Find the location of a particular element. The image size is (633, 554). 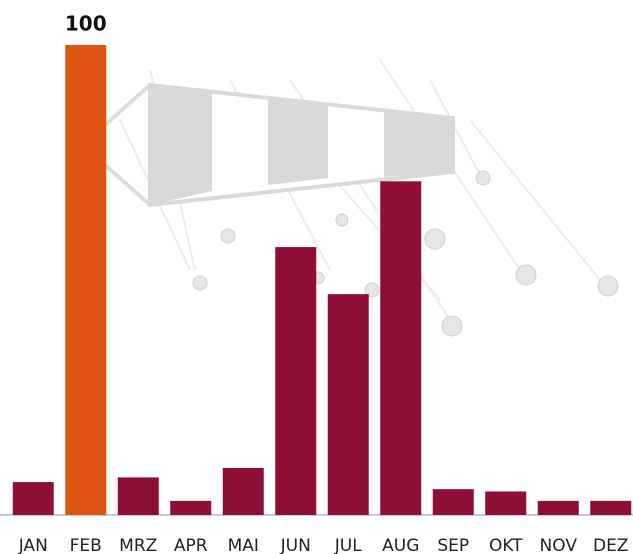

x-tick-label: DEZ is located at coordinates (610, 545).